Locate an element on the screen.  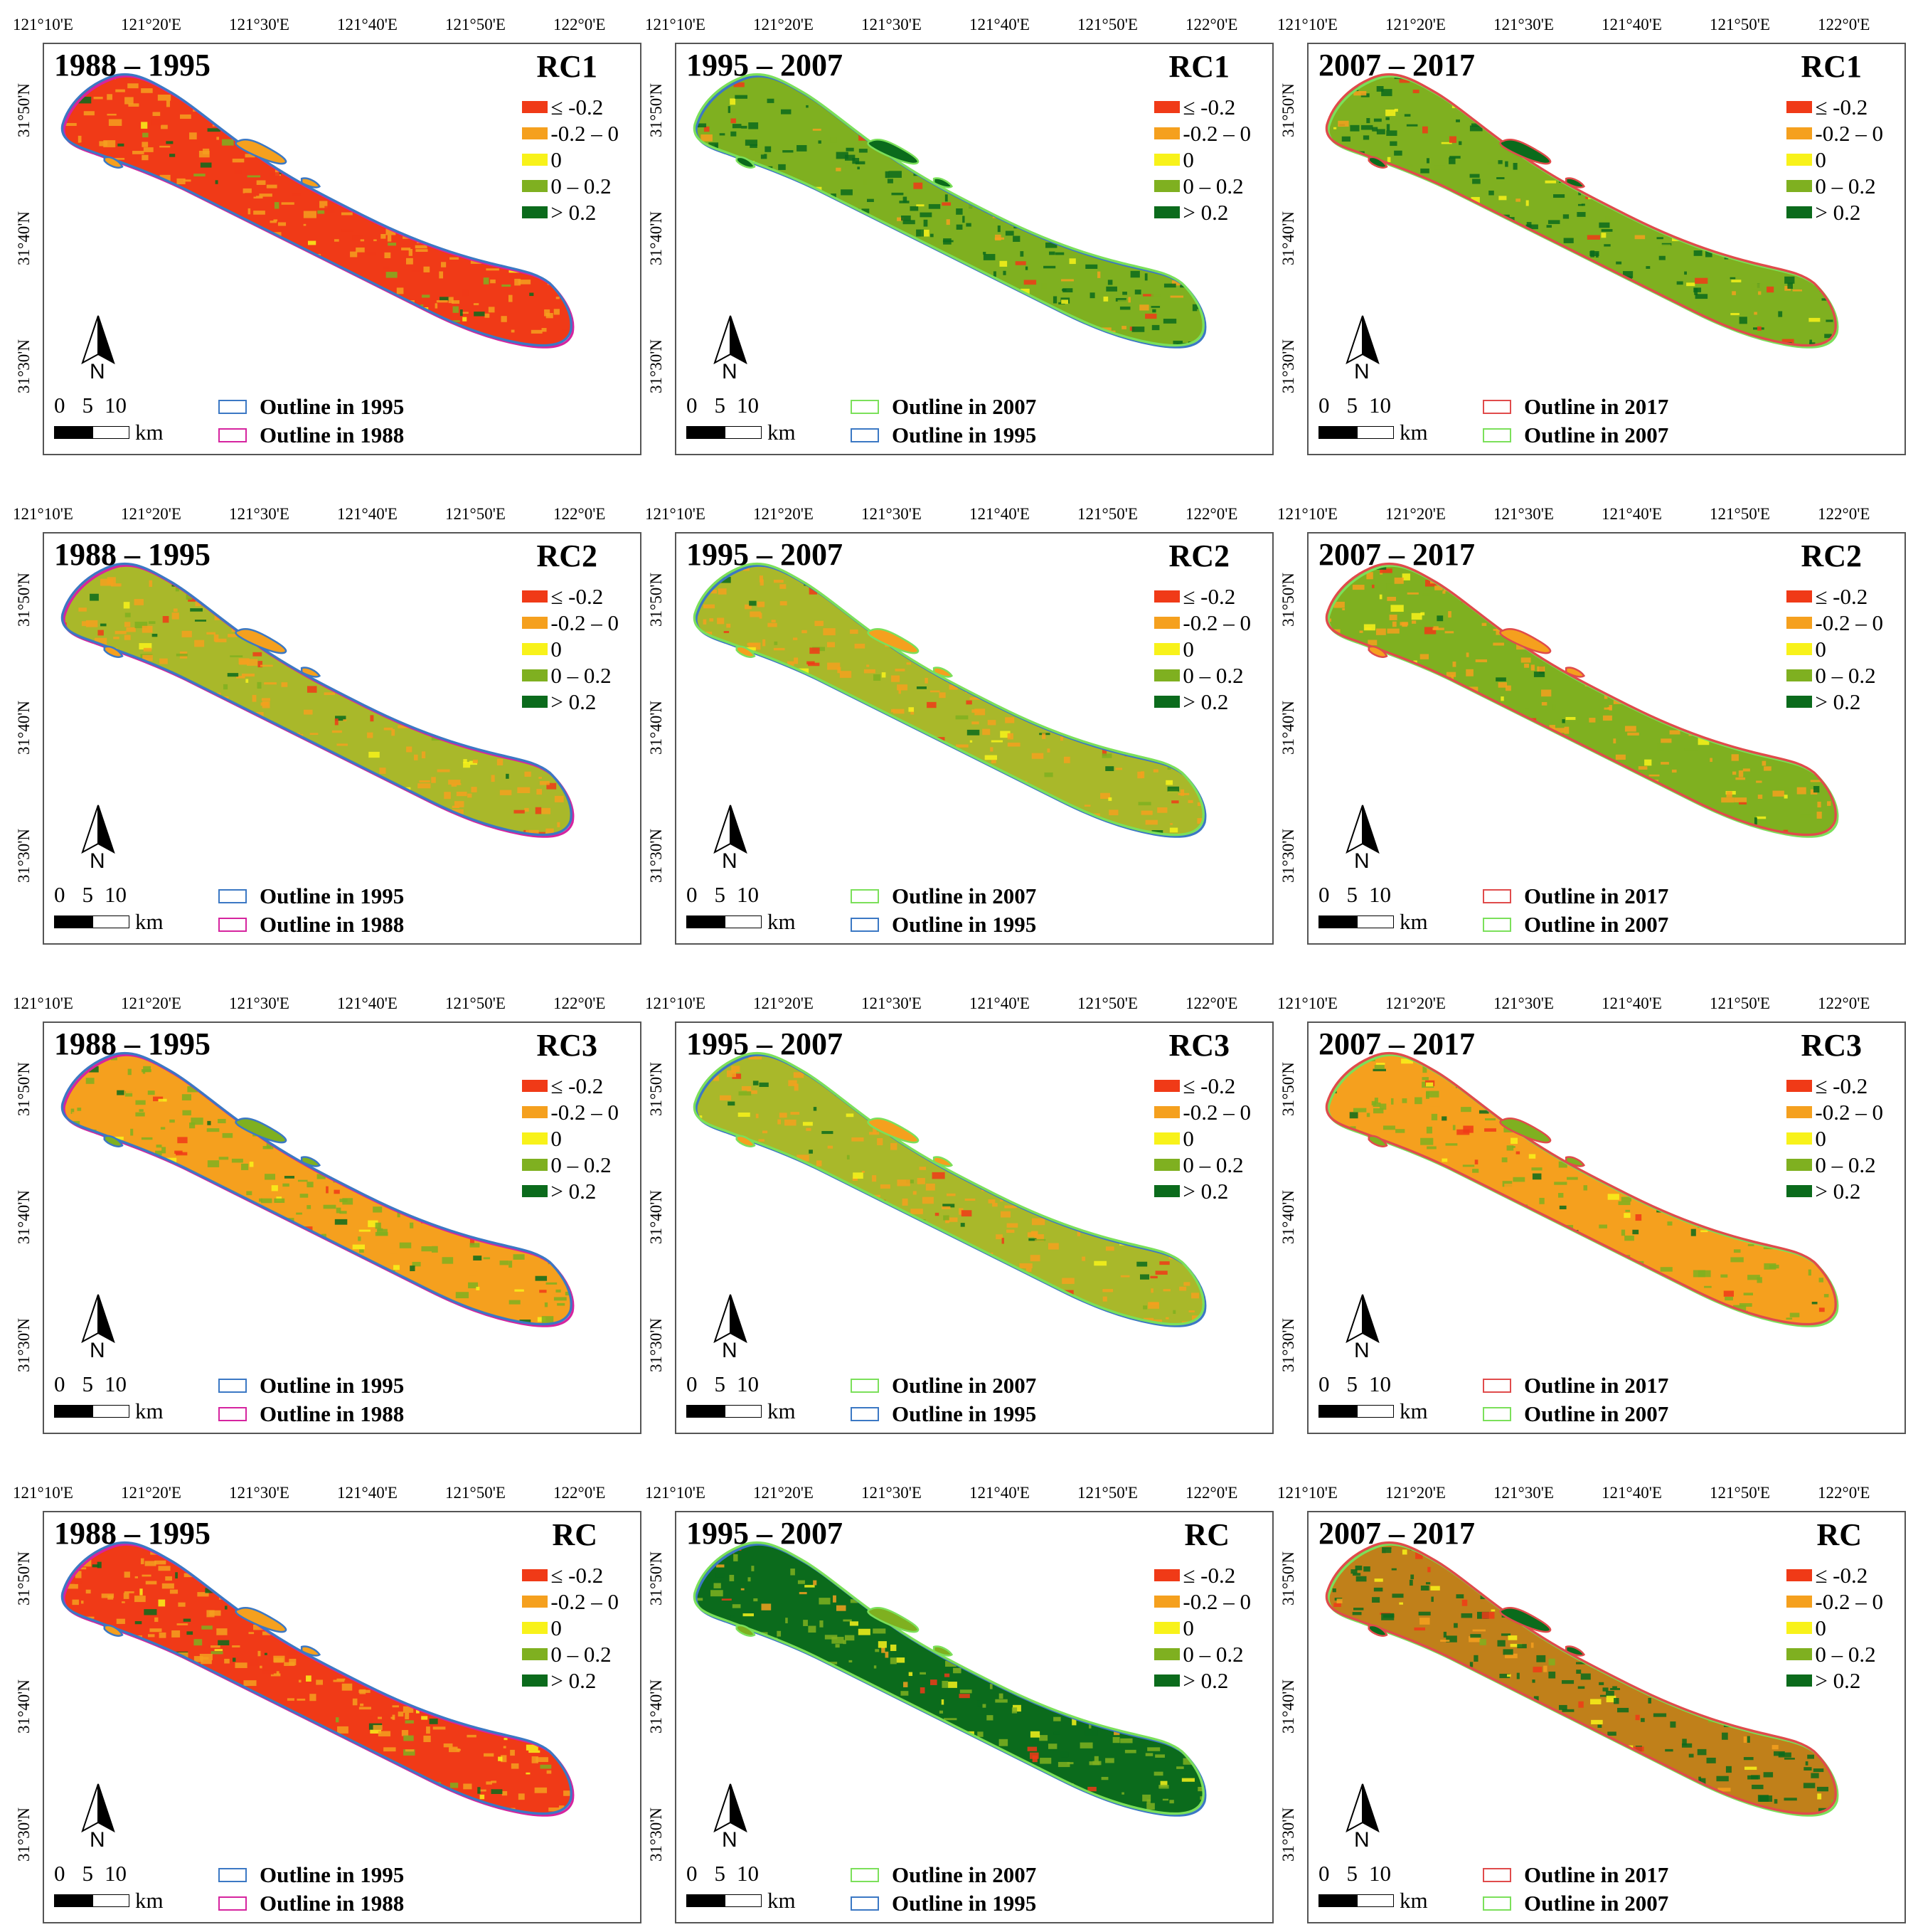
latitude-tick-label: 31°30'N is located at coordinates (656, 366).